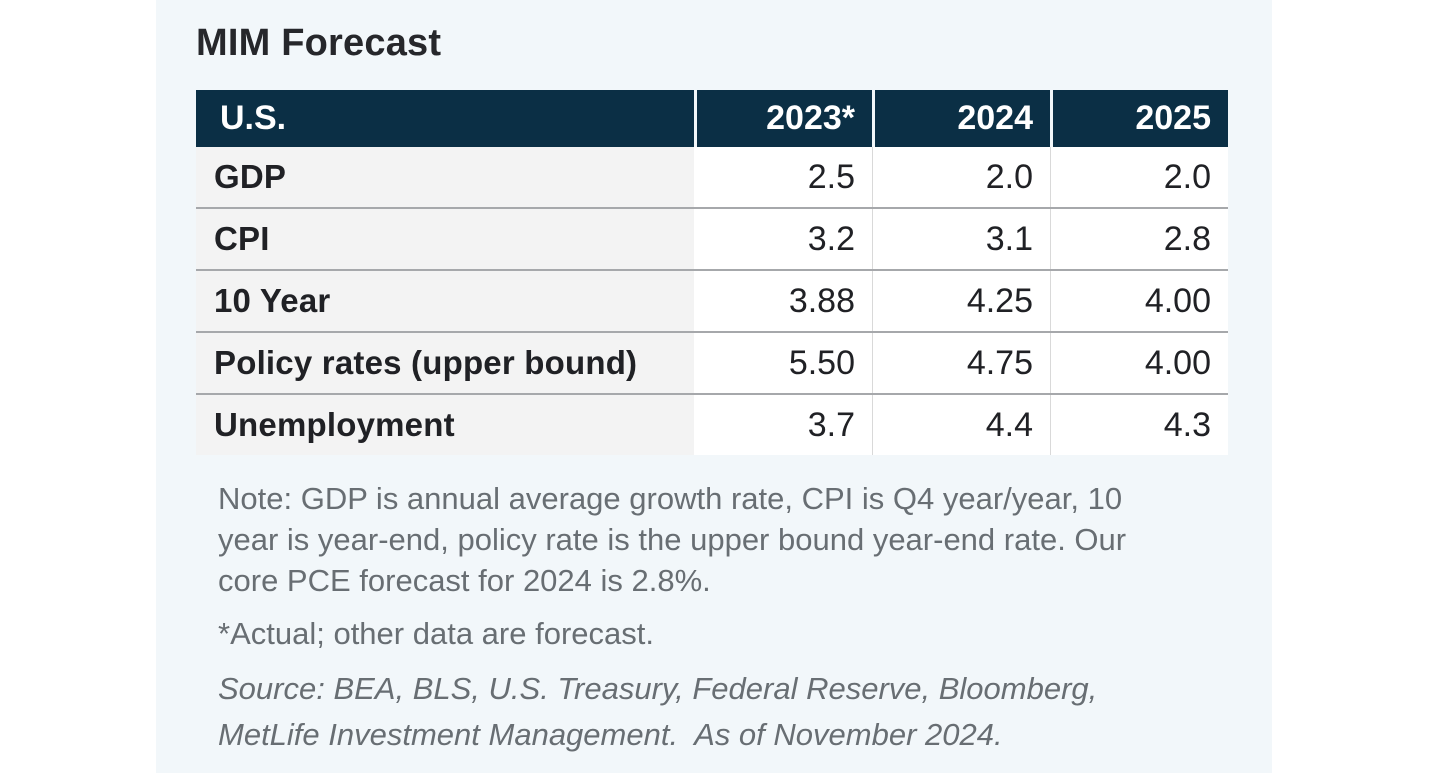  I want to click on table-row-cpi: CPI 3.2 3.1 2.8, so click(712, 238).